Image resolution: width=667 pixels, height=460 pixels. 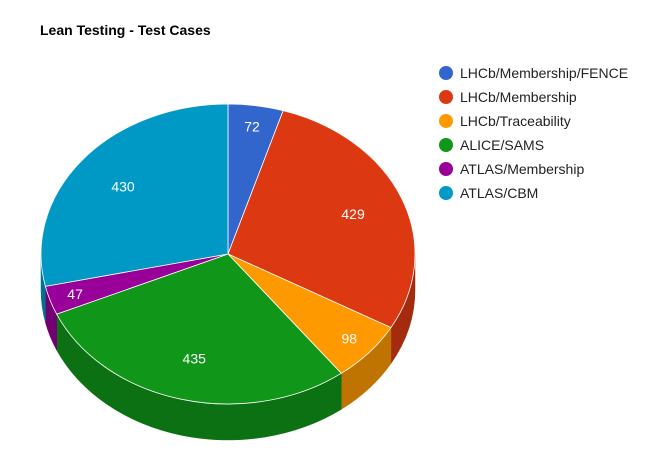 I want to click on legend-item-lhcb-traceability: LHCb/Traceability, so click(x=533, y=121).